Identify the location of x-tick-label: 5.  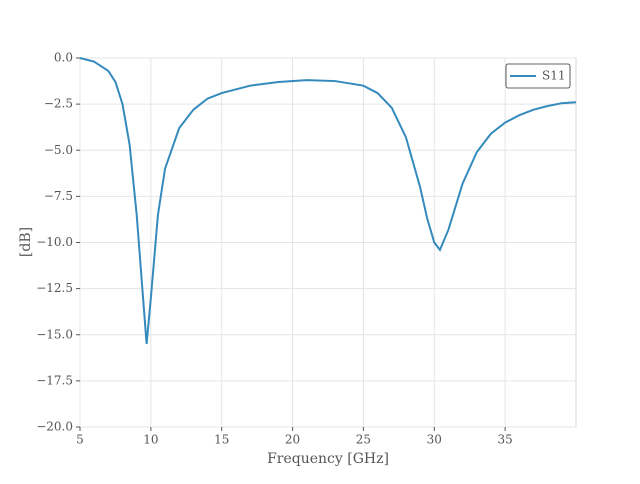
(80, 440).